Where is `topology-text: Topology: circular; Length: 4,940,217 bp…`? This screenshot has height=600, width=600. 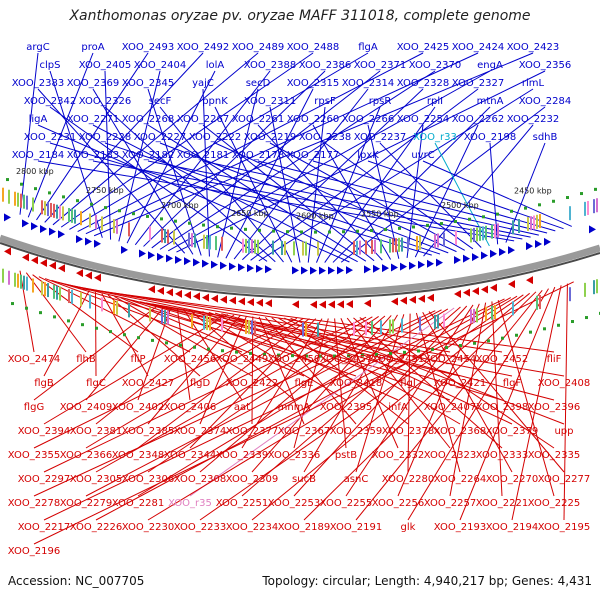 topology-text: Topology: circular; Length: 4,940,217 bp… is located at coordinates (427, 581).